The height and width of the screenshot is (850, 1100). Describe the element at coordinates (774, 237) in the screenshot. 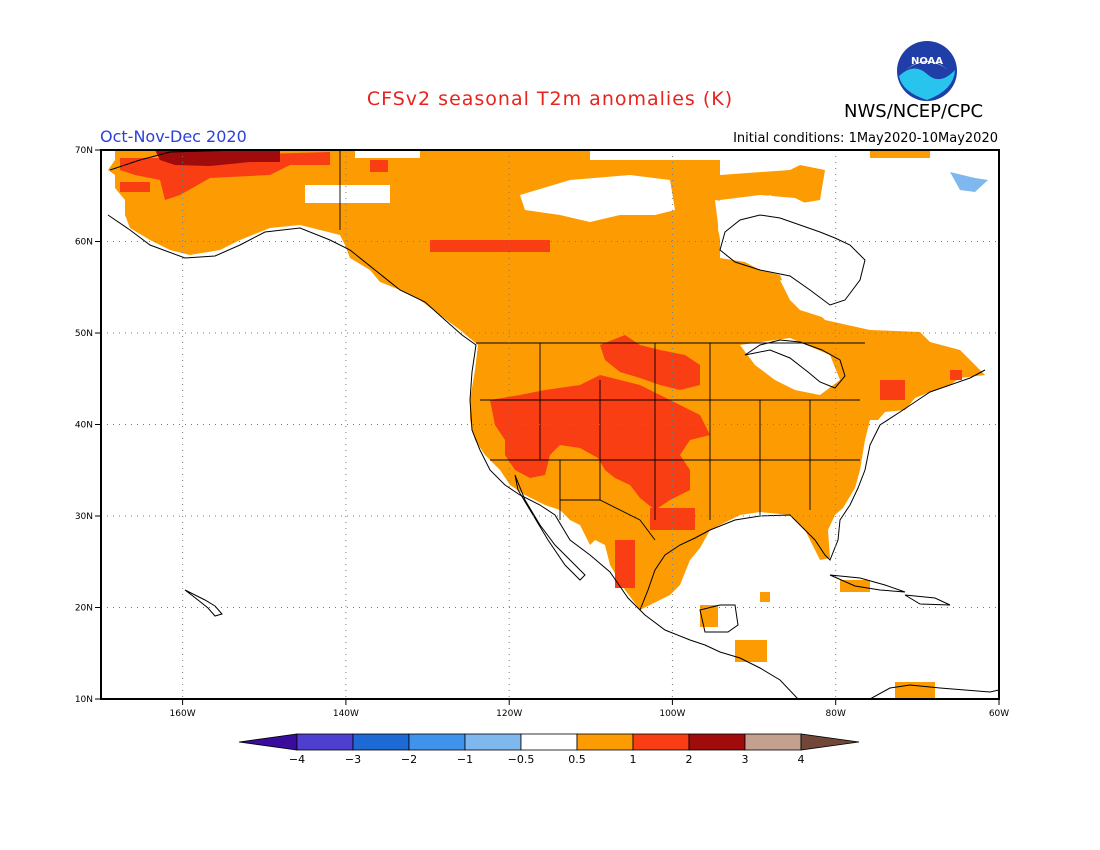

I see `white-hudson-bay-region` at that location.